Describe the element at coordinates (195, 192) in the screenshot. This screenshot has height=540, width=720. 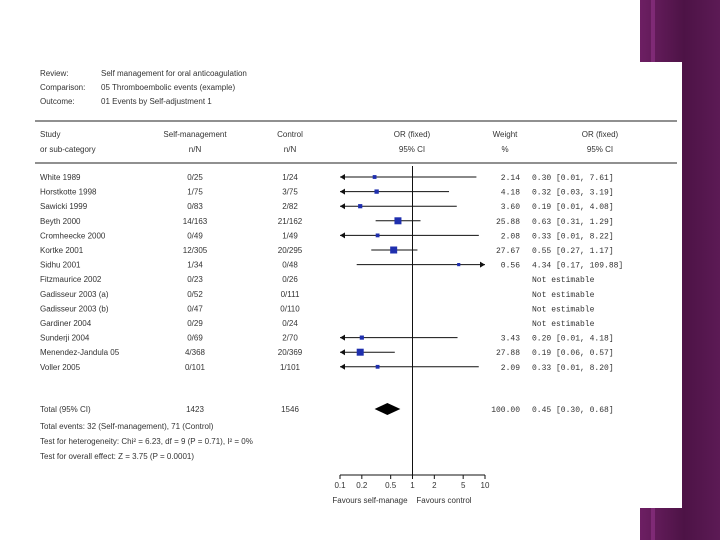
I see `self-events: 1/75` at that location.